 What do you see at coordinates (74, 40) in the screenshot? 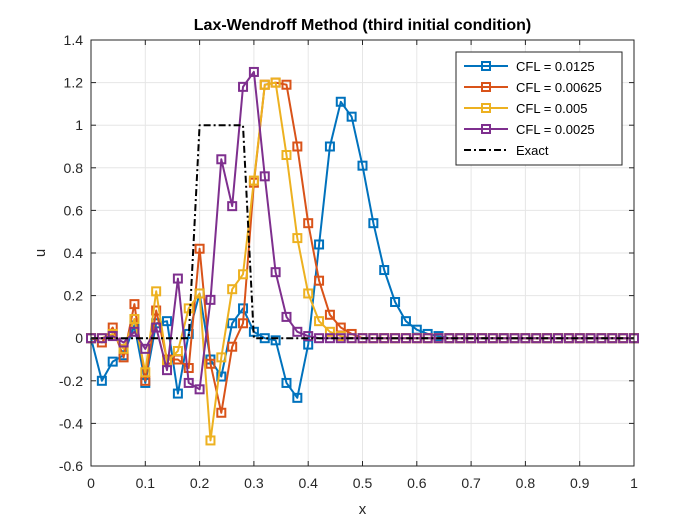
I see `y-tick-label: 1.4` at bounding box center [74, 40].